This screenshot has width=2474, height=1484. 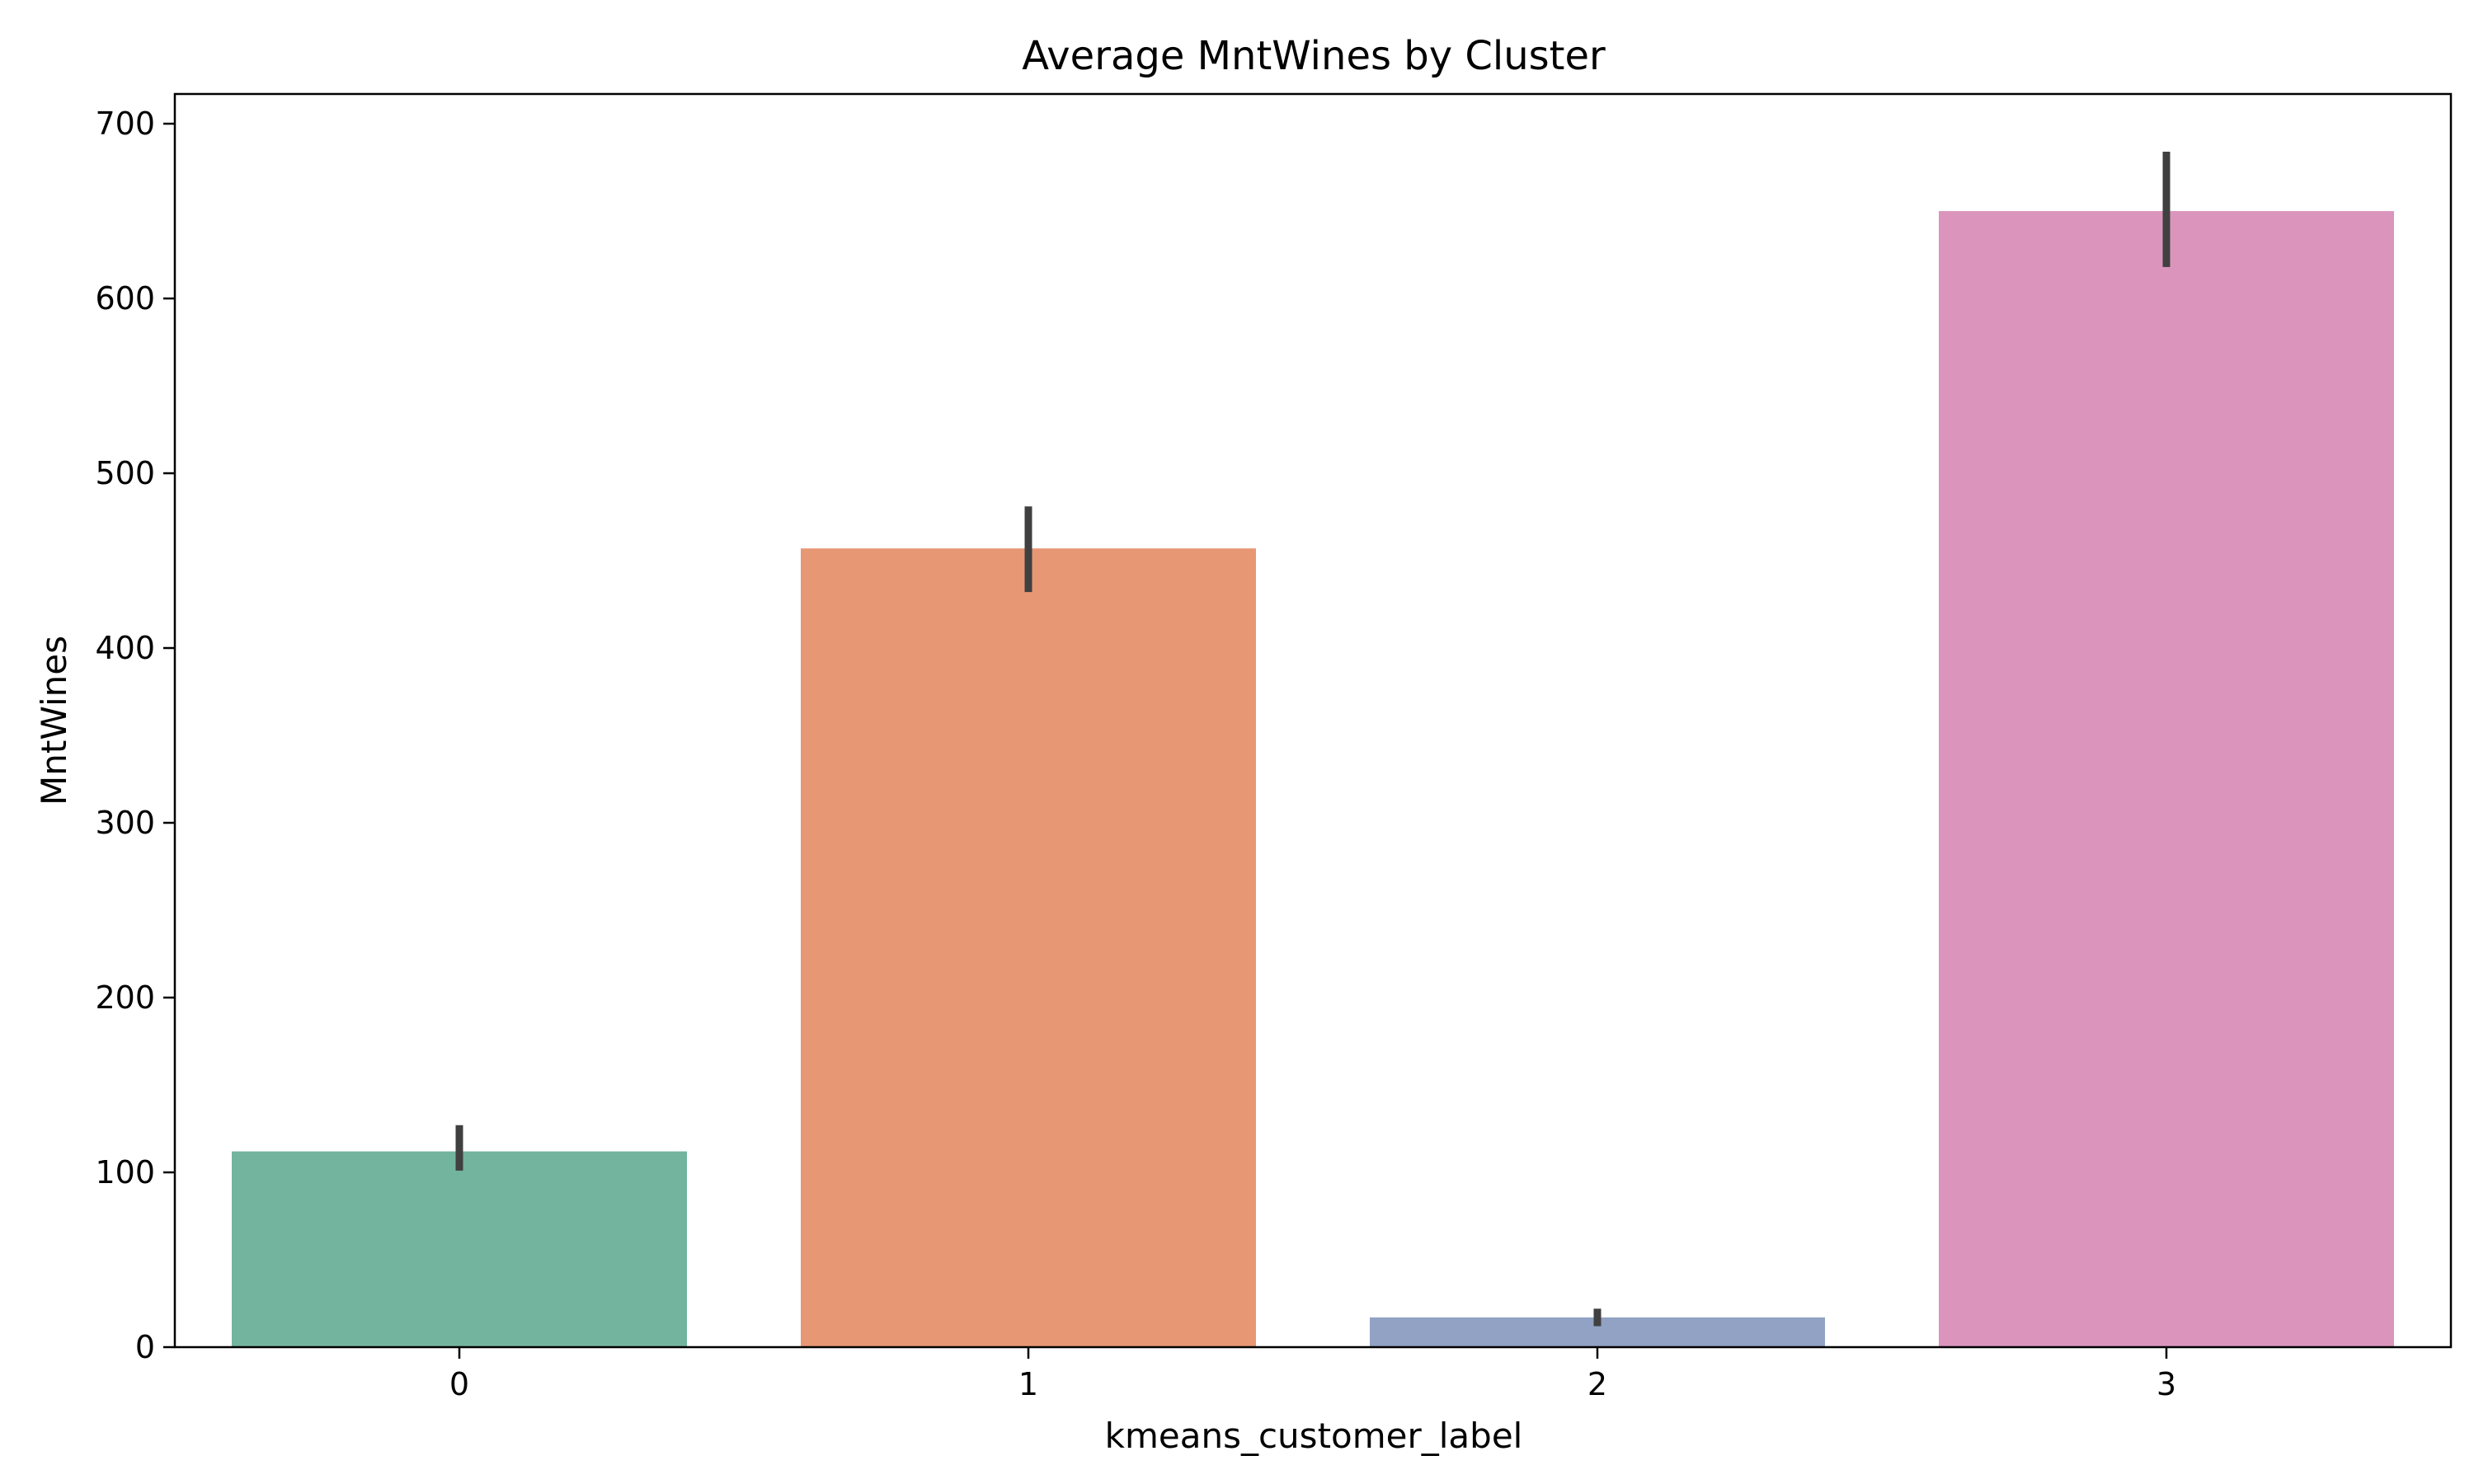 What do you see at coordinates (1314, 56) in the screenshot?
I see `chart-title: Average MntWines by Cluster` at bounding box center [1314, 56].